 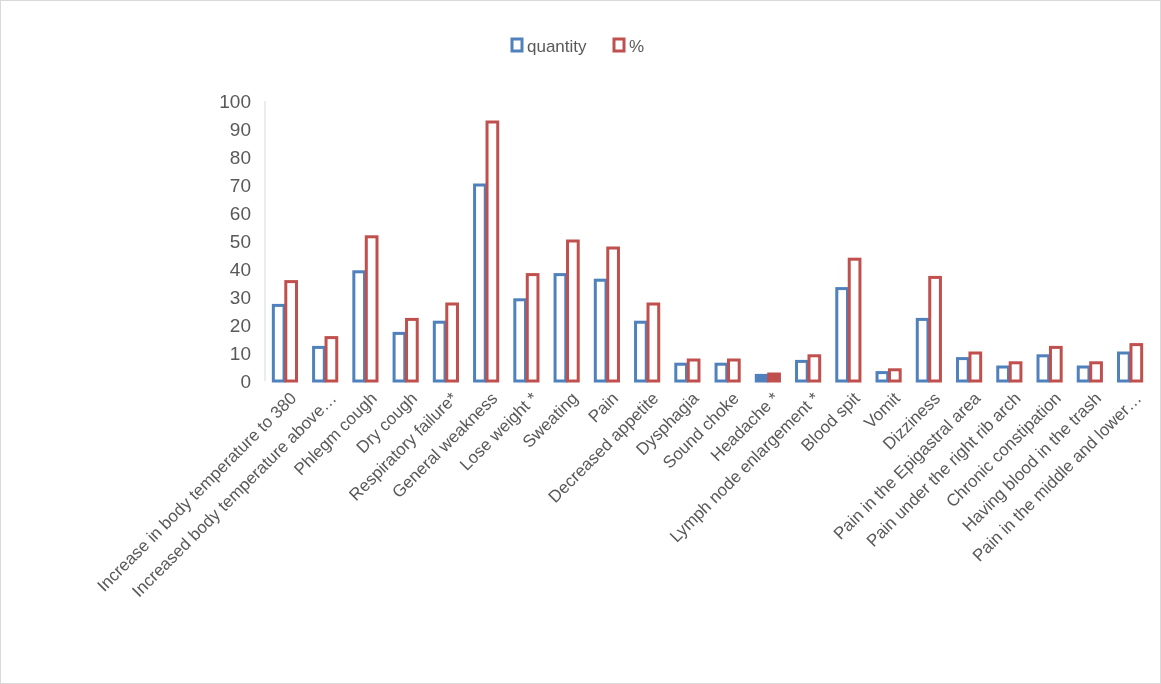 What do you see at coordinates (240, 241) in the screenshot?
I see `y-tick-label: 50` at bounding box center [240, 241].